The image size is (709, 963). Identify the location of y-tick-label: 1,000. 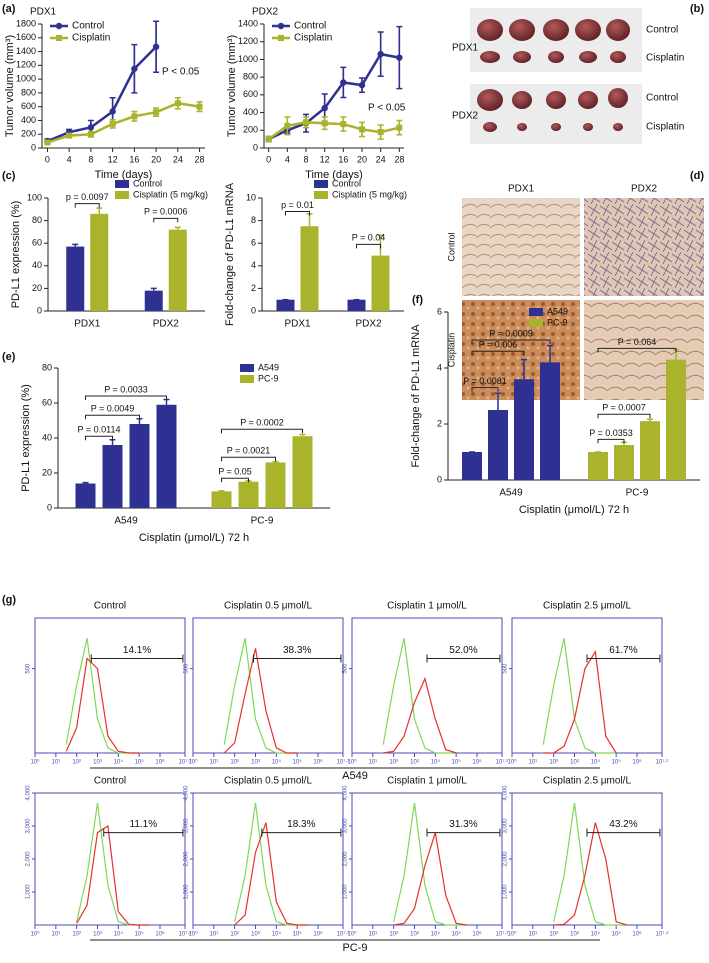
(29, 892).